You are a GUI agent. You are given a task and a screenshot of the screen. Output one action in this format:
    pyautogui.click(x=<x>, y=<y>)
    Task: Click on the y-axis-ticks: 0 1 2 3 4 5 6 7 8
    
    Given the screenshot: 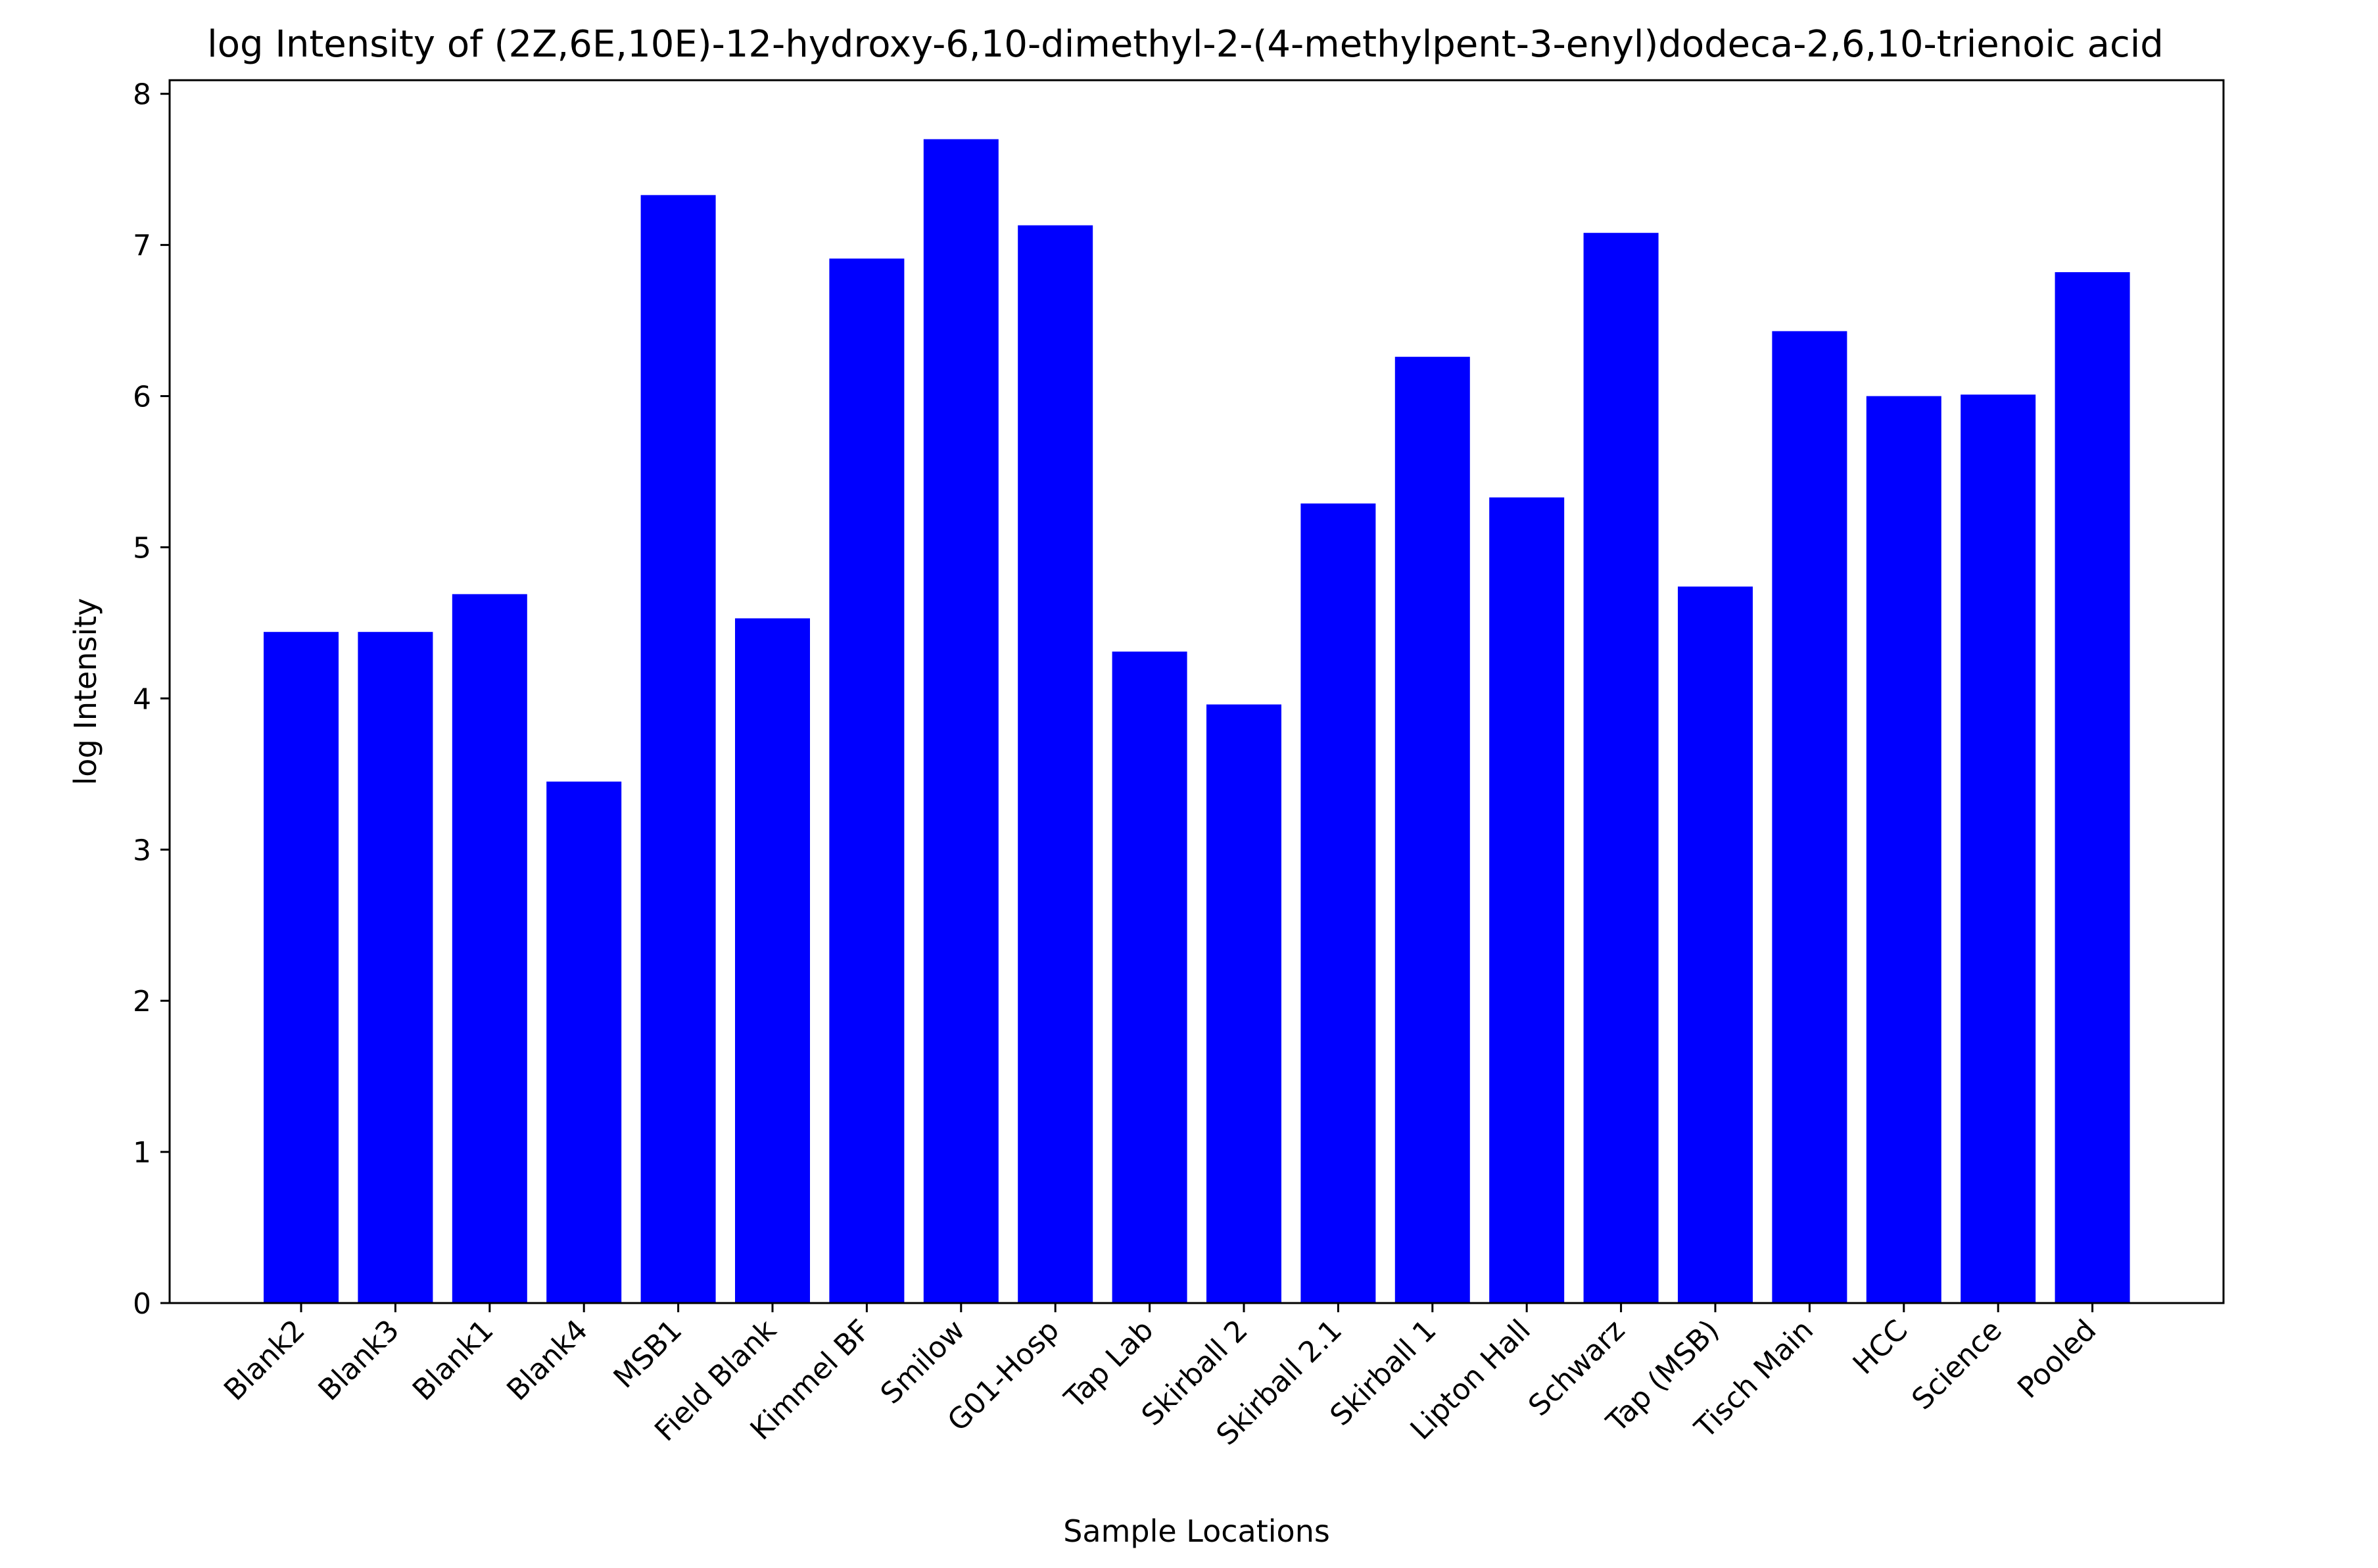 What is the action you would take?
    pyautogui.click(x=151, y=700)
    